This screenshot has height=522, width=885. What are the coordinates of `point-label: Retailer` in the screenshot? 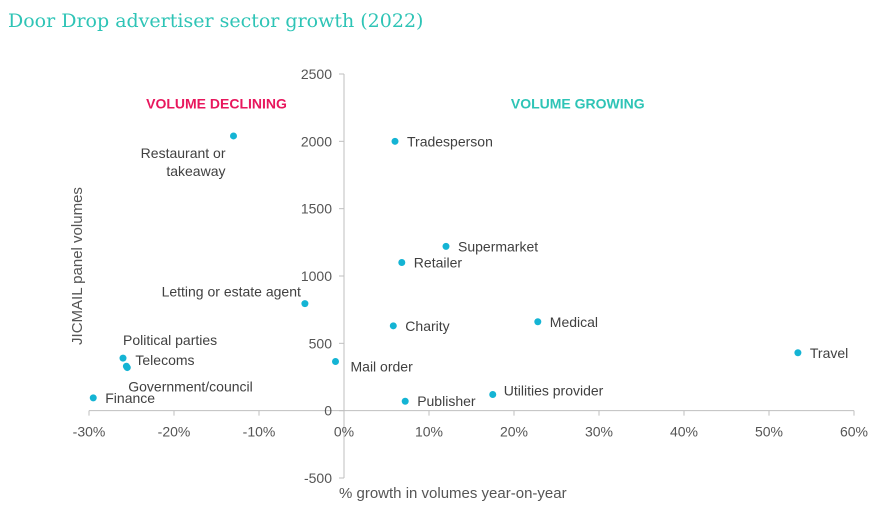 It's located at (438, 263).